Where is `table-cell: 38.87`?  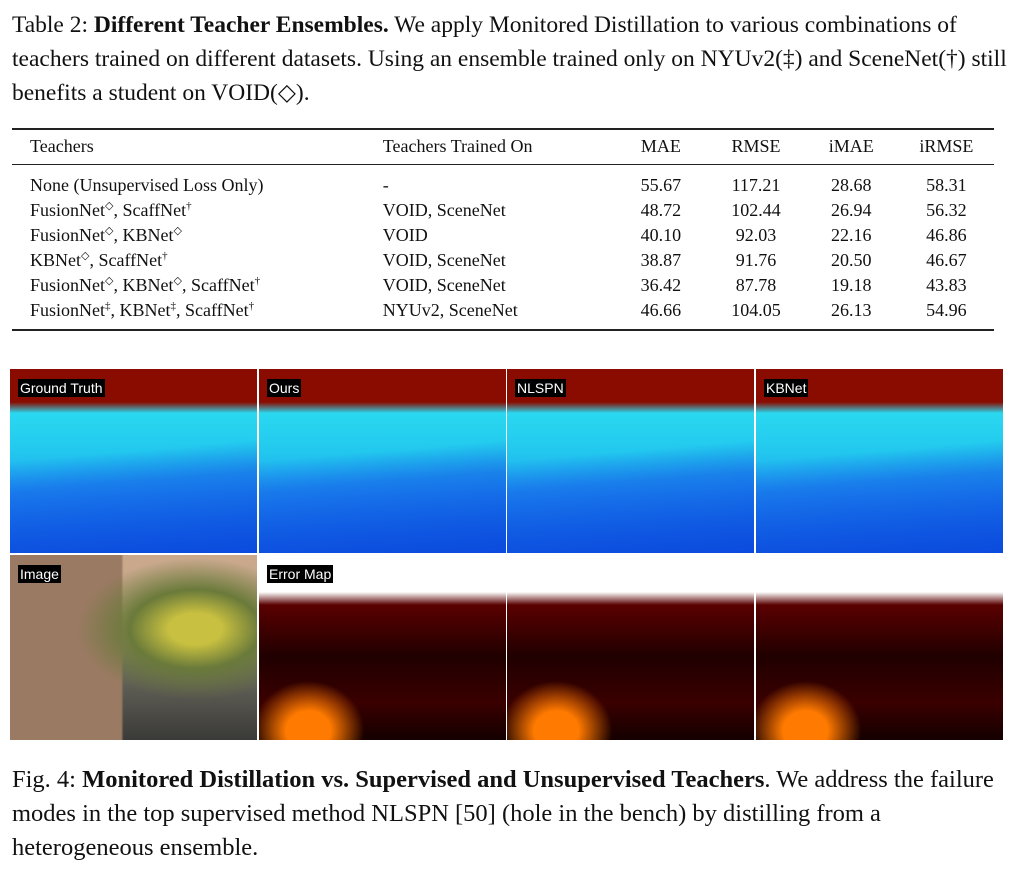 table-cell: 38.87 is located at coordinates (661, 260).